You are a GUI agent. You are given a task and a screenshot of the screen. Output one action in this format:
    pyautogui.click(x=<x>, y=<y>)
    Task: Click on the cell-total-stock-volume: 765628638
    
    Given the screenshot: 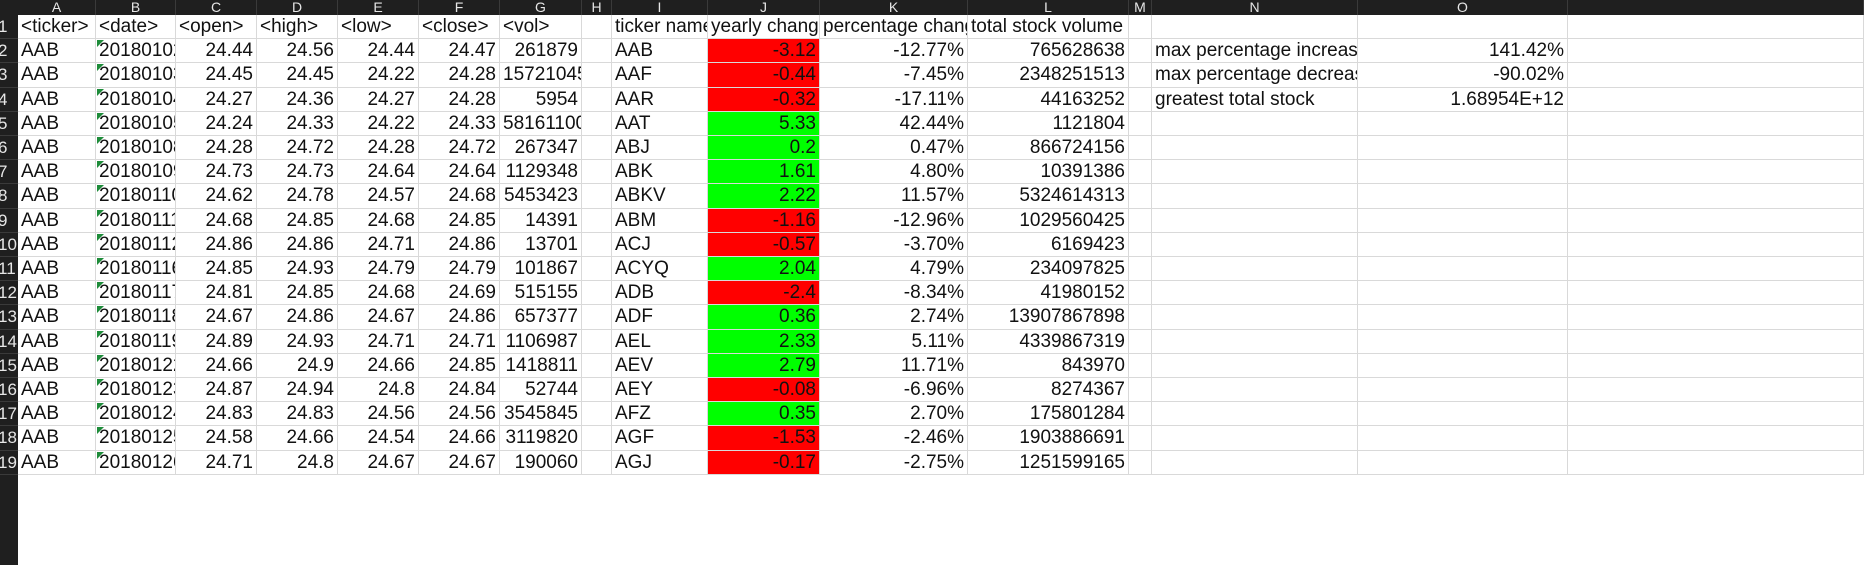 What is the action you would take?
    pyautogui.click(x=1048, y=51)
    